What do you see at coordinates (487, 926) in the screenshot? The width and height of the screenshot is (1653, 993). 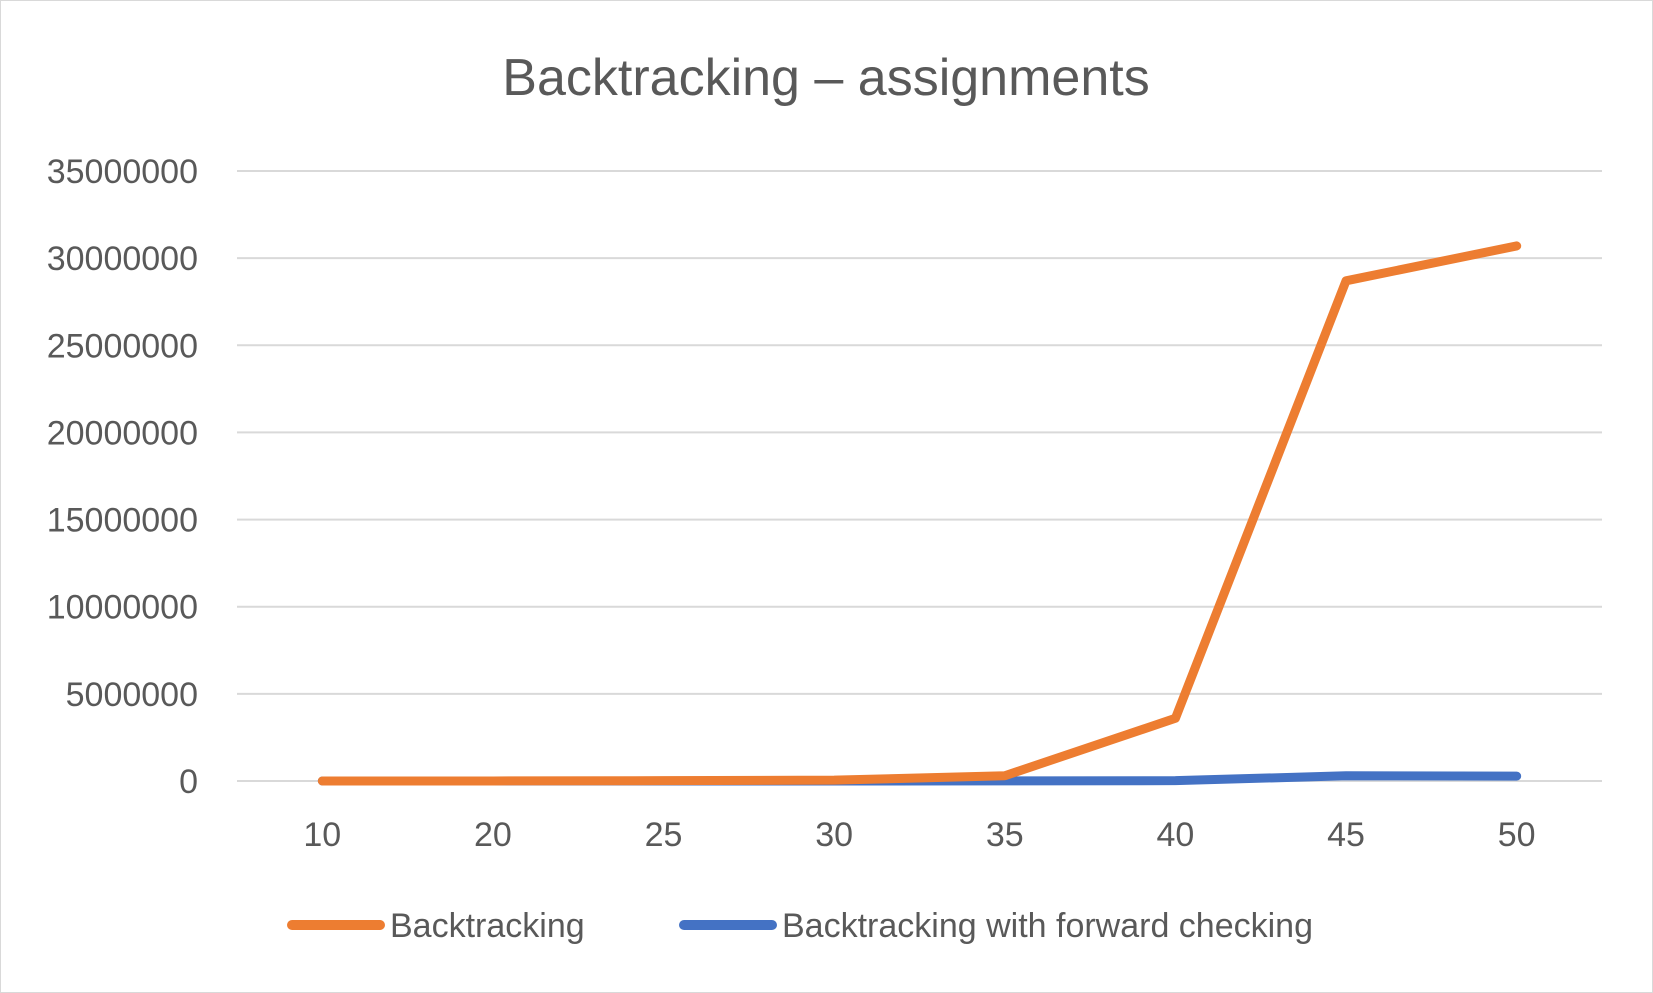 I see `legend-label-backtracking: Backtracking` at bounding box center [487, 926].